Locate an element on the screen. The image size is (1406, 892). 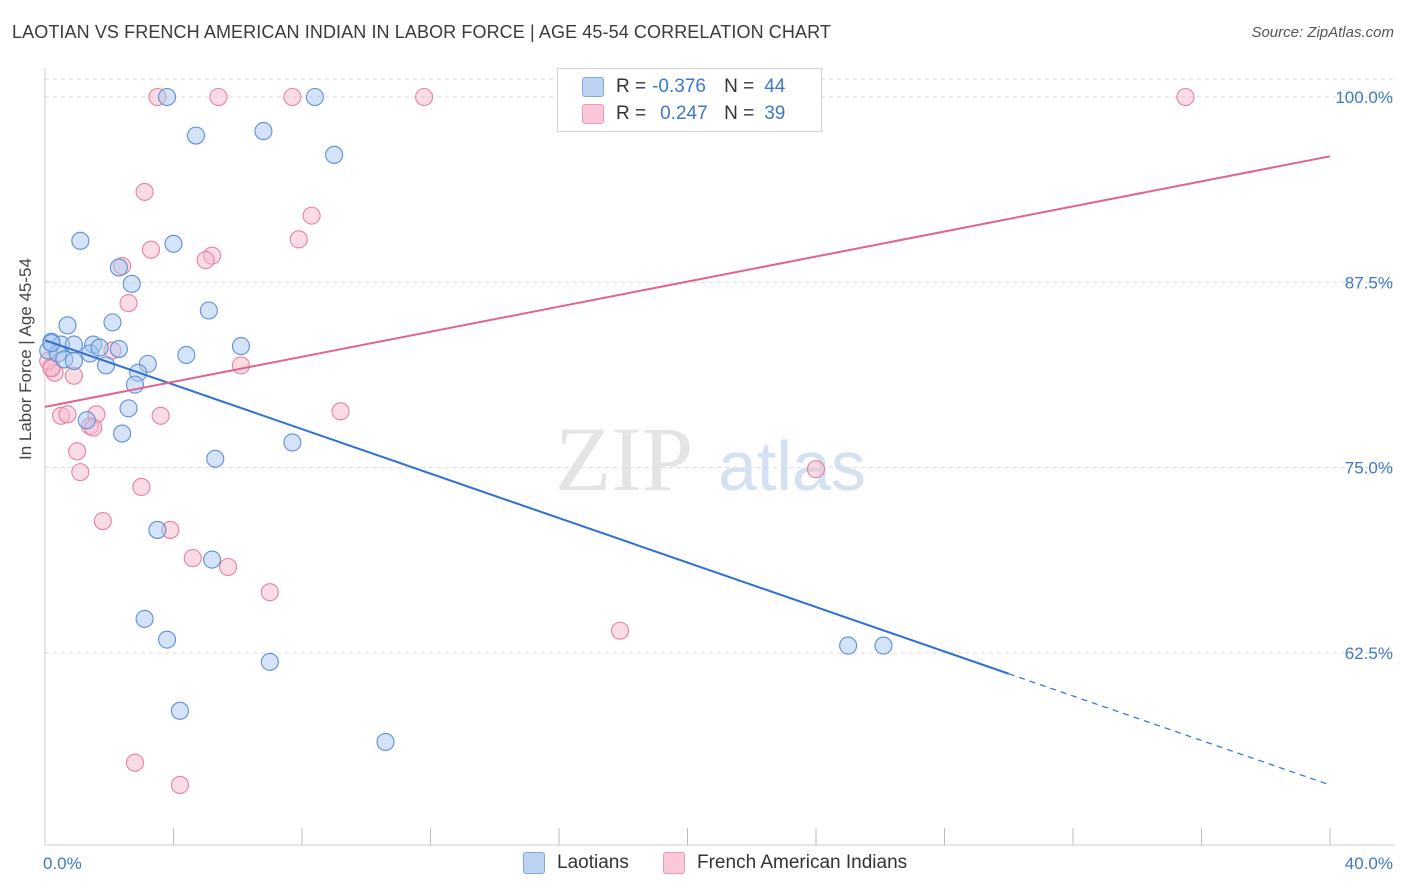
legend-n-value: 44 is located at coordinates (775, 86).